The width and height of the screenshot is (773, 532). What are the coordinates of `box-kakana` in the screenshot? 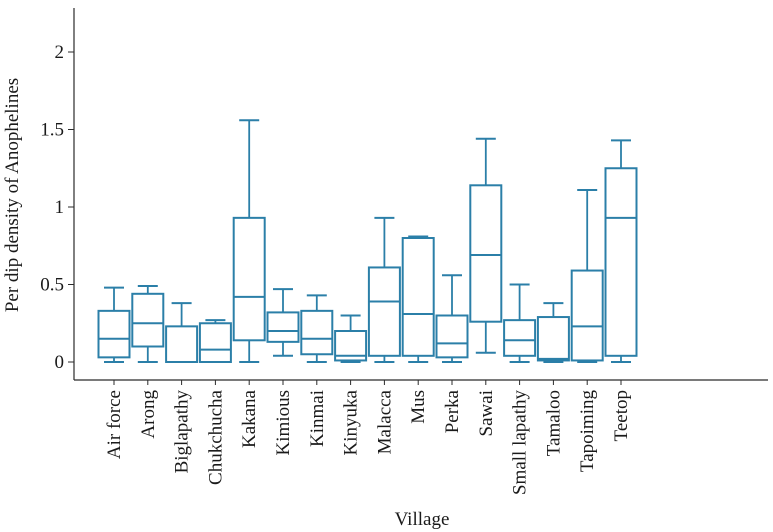 It's located at (249, 241).